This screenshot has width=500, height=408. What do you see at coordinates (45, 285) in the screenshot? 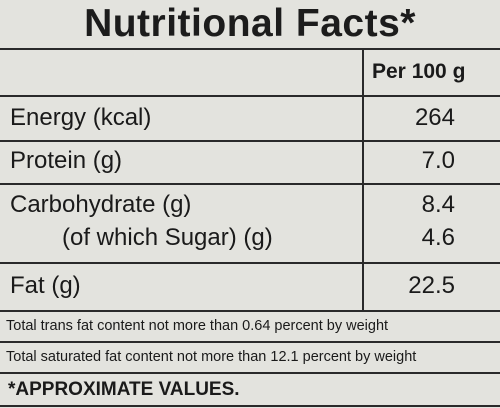
I see `row-label-fat: Fat (g)` at bounding box center [45, 285].